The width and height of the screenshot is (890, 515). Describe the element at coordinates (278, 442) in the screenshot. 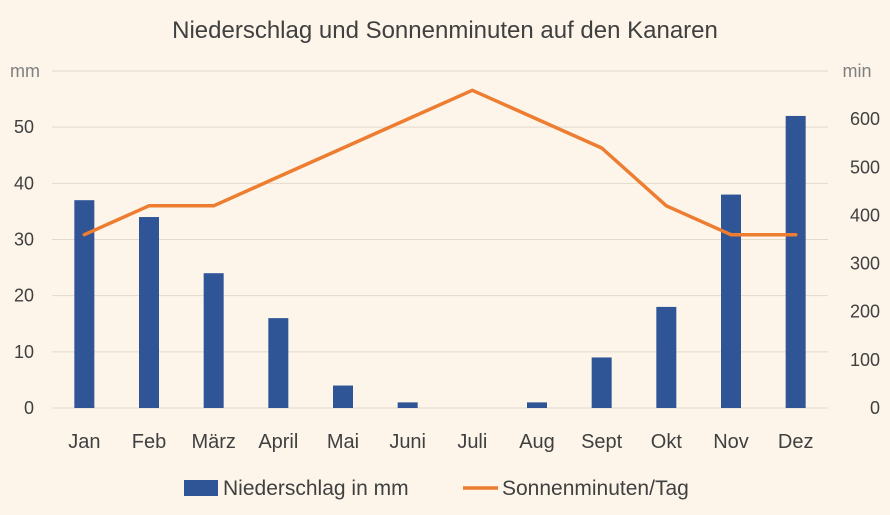

I see `category-label: April` at that location.